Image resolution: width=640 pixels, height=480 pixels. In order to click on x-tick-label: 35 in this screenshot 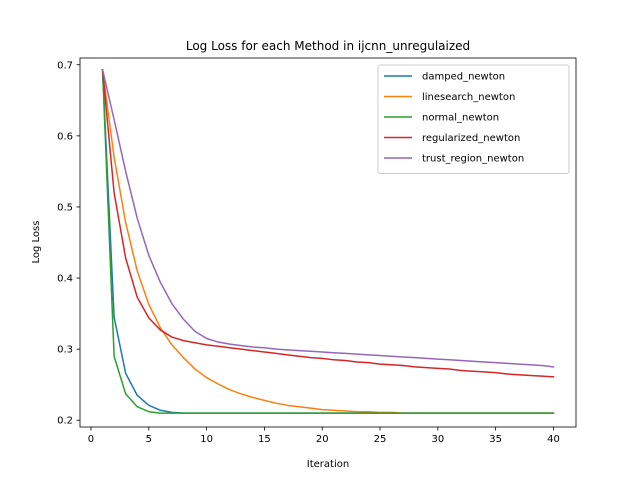, I will do `click(495, 439)`.